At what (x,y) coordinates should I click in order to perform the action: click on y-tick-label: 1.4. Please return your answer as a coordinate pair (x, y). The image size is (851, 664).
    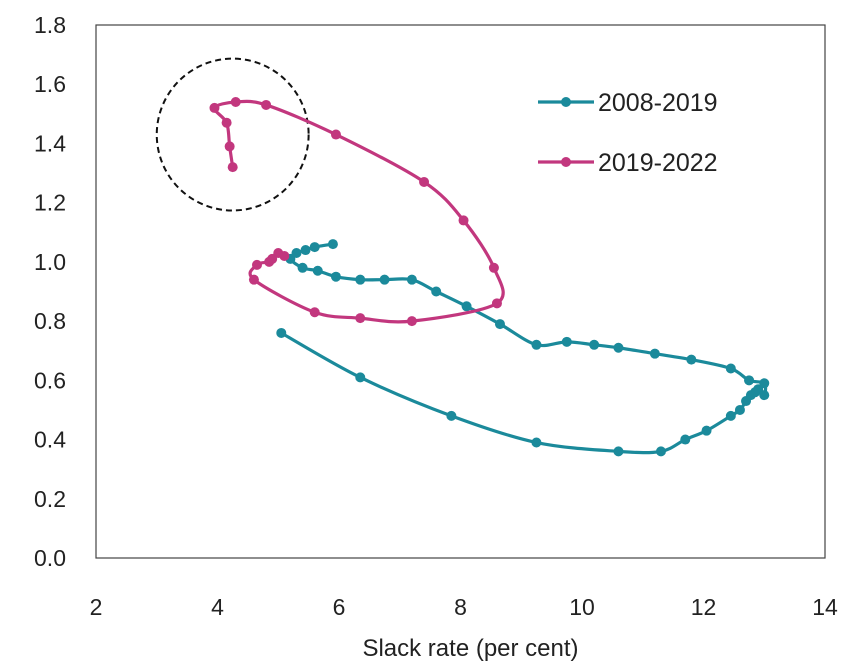
    Looking at the image, I should click on (50, 143).